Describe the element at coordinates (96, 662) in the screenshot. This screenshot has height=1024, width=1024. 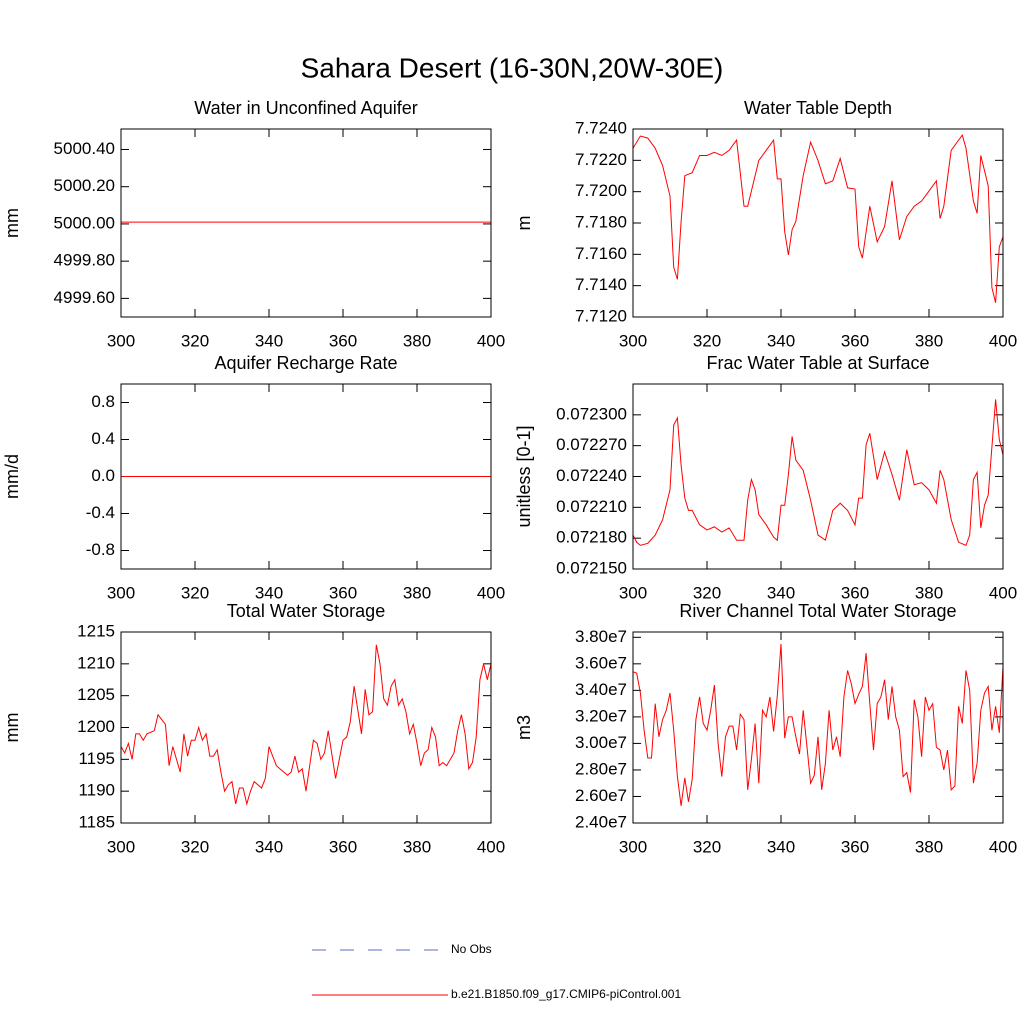
I see `y-tick-label: 1210` at that location.